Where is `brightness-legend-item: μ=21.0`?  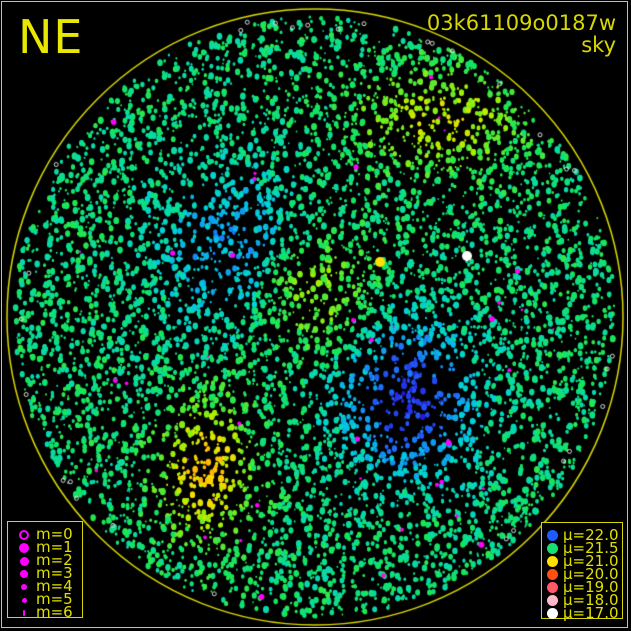 brightness-legend-item: μ=21.0 is located at coordinates (582, 561).